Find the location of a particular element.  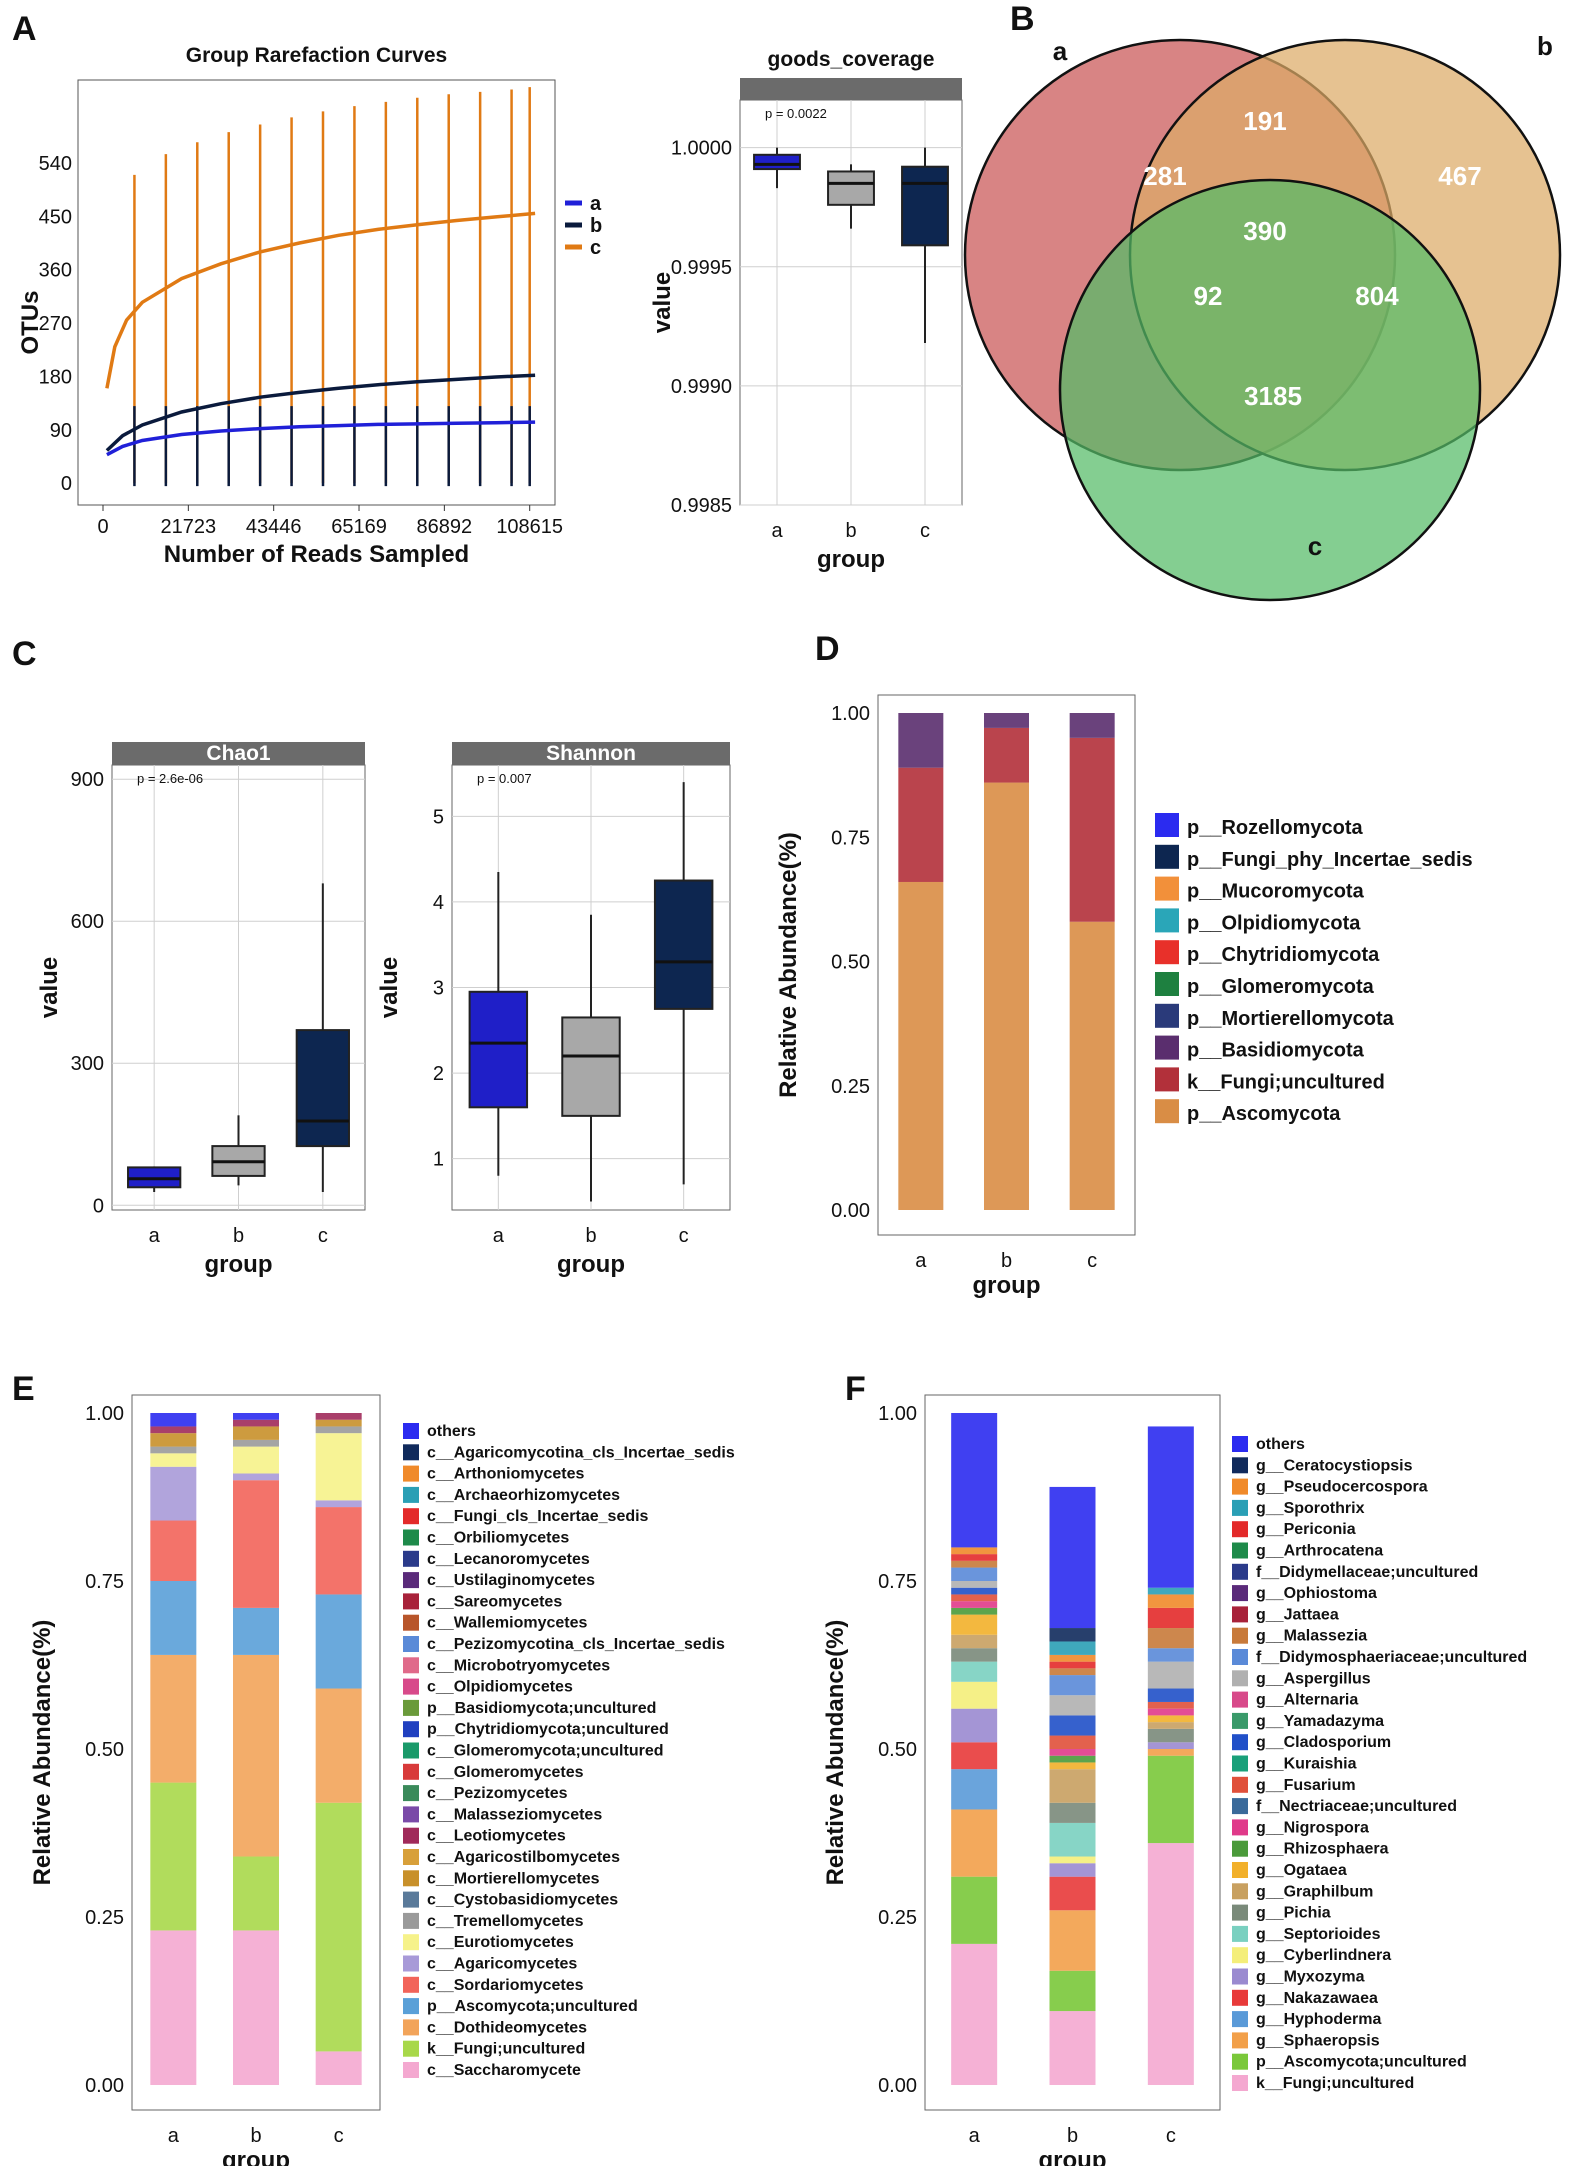

legend-label: c__Agaricomycotina_cls_Incertae_sedis is located at coordinates (581, 1452).